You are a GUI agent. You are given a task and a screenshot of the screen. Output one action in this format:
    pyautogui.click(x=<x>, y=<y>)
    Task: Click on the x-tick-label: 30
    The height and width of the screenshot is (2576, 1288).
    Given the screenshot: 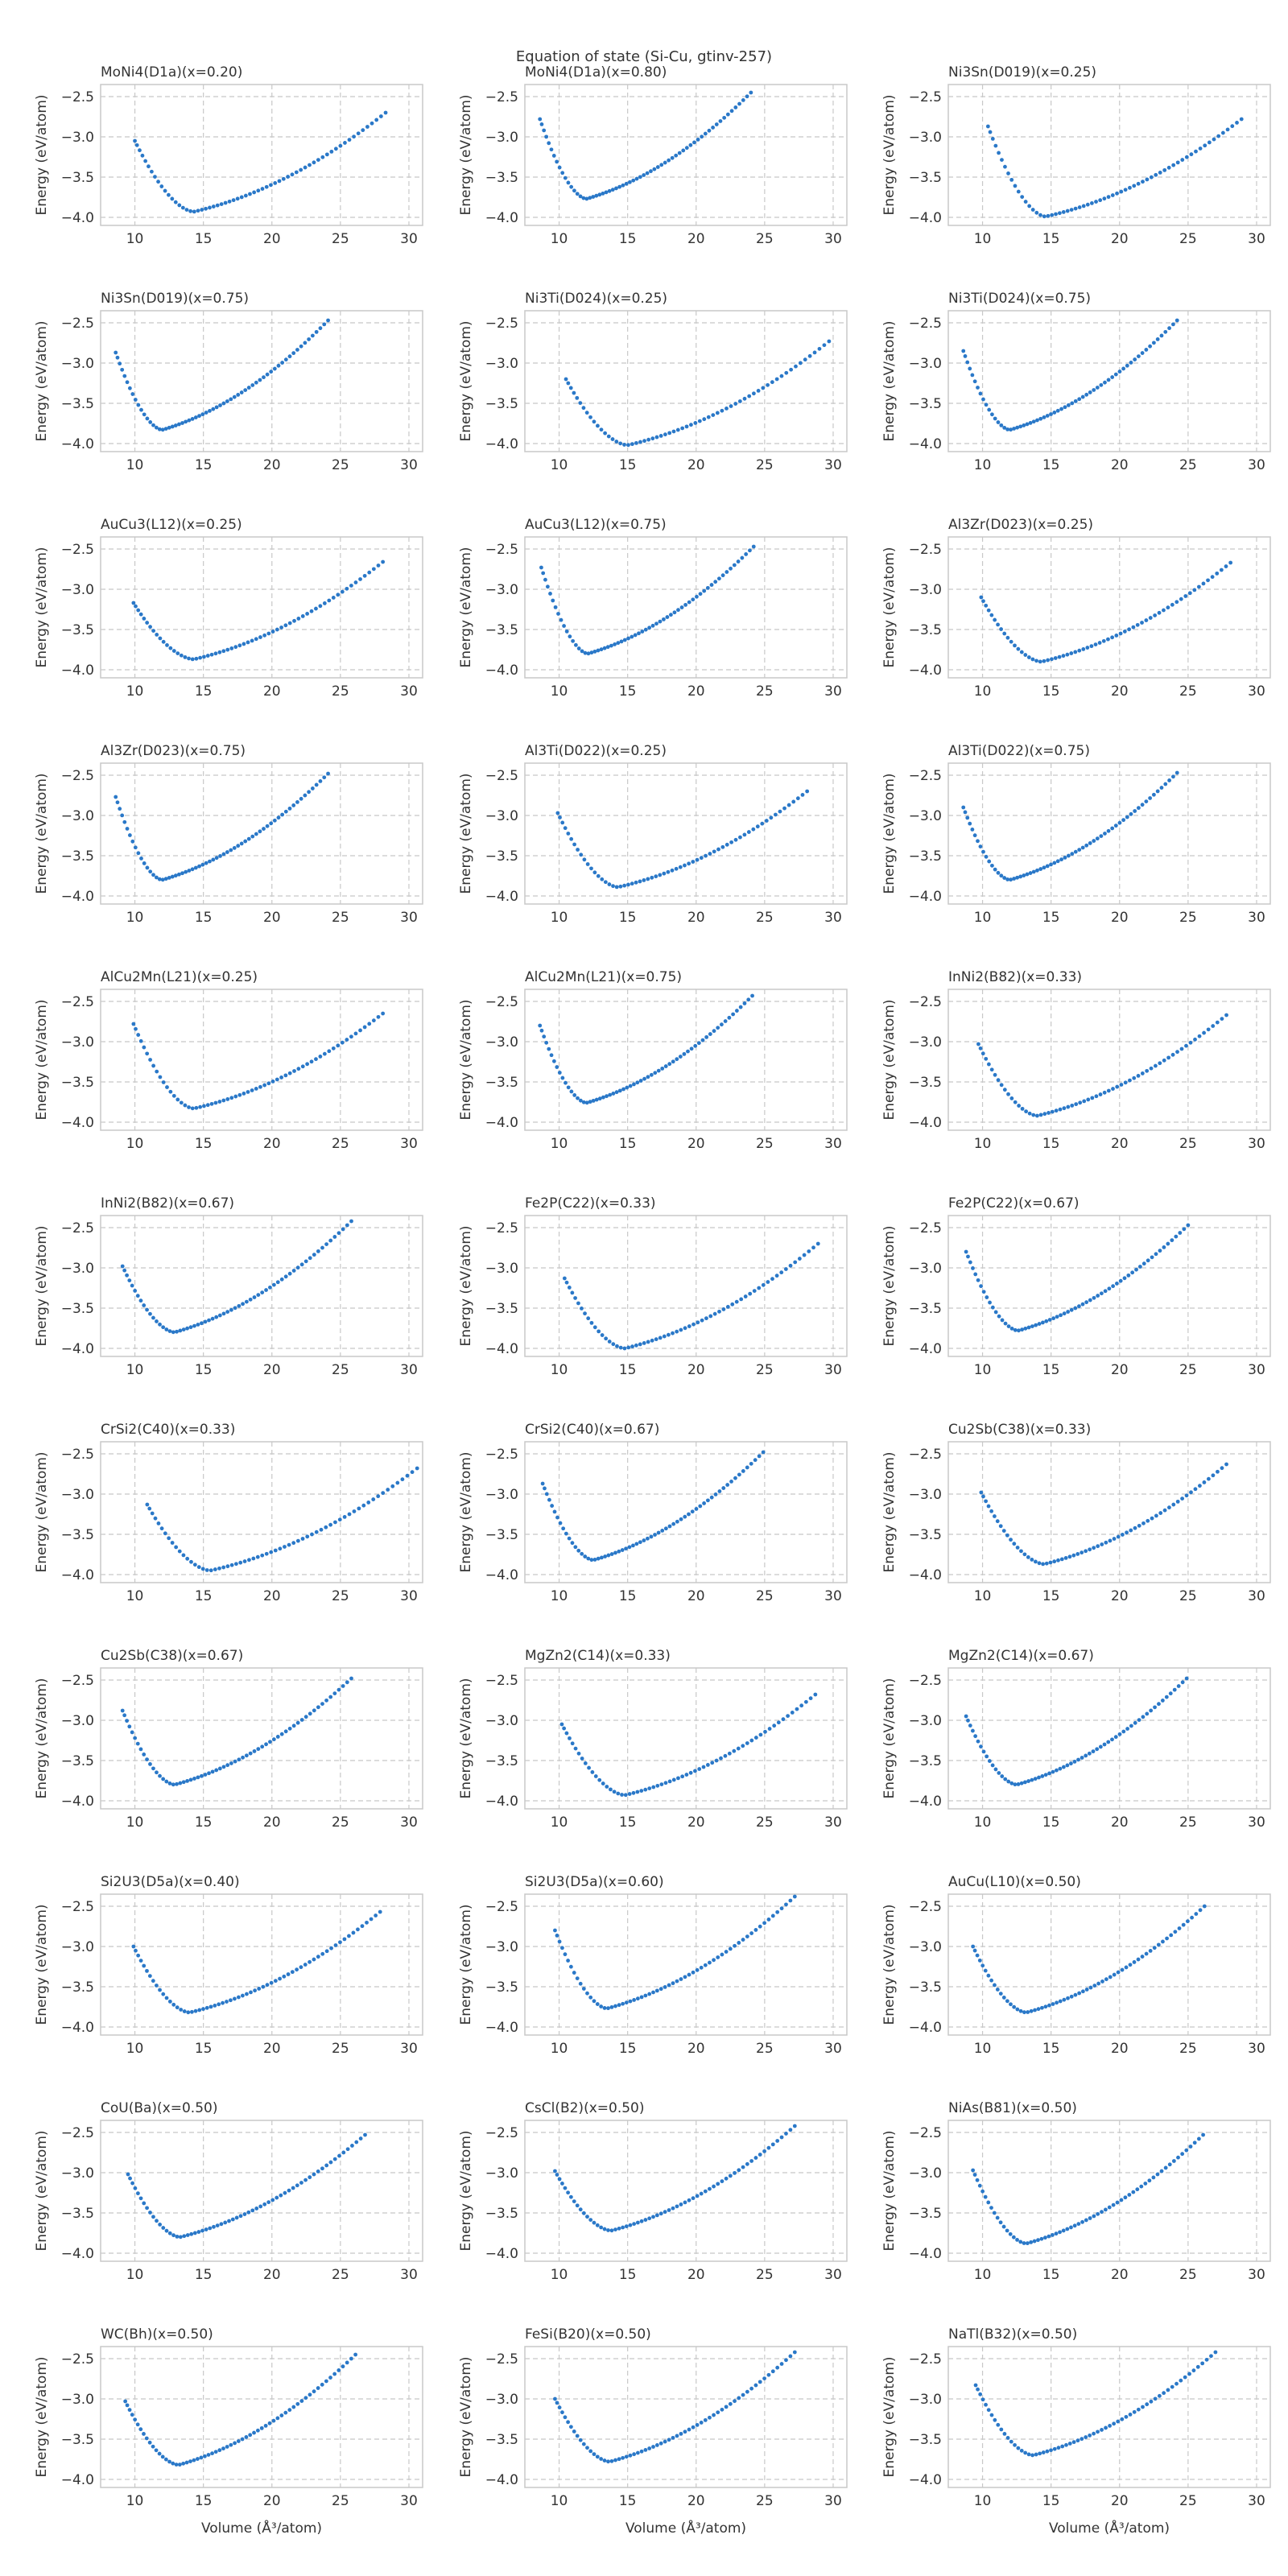 What is the action you would take?
    pyautogui.click(x=409, y=239)
    